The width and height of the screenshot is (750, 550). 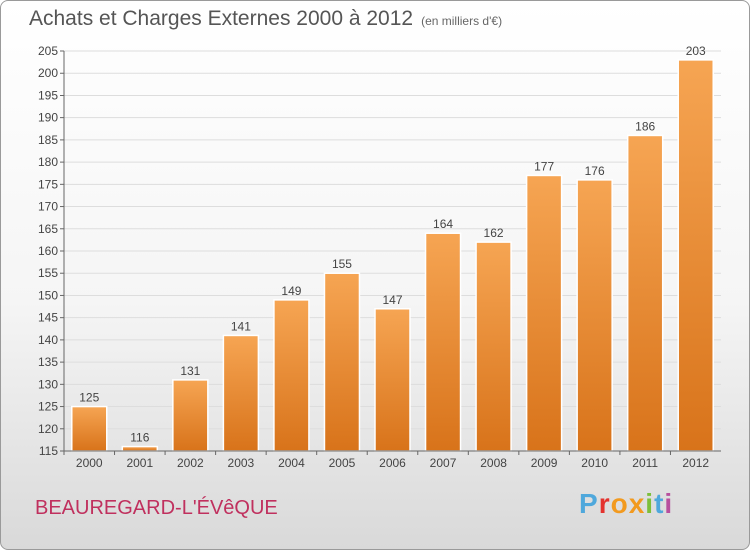 I want to click on x-tick-label: 2003, so click(x=241, y=463).